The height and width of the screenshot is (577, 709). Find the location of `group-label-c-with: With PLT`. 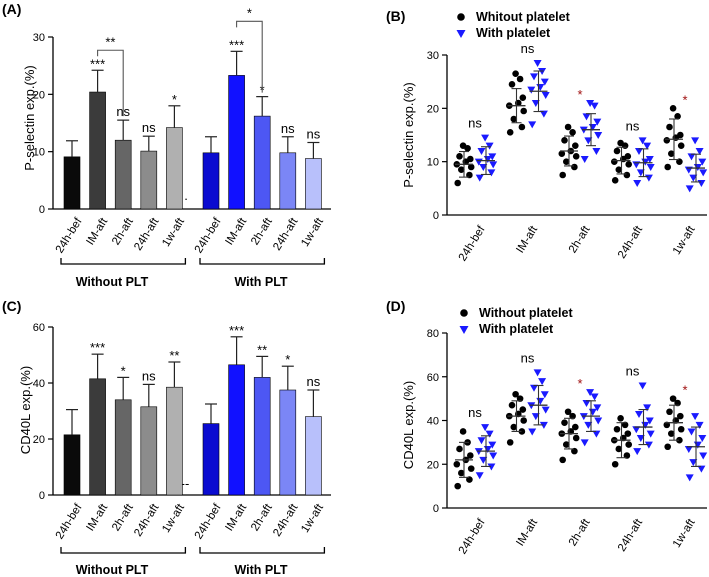

group-label-c-with: With PLT is located at coordinates (260, 570).